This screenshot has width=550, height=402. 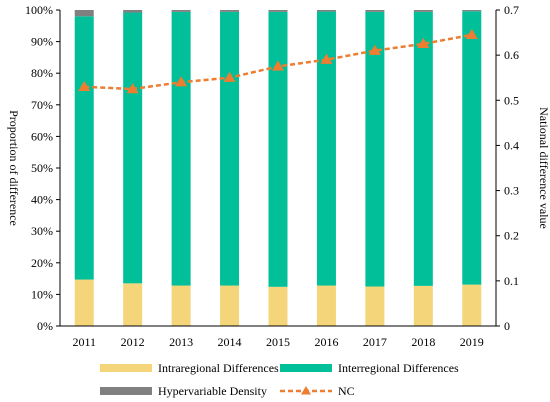 What do you see at coordinates (511, 236) in the screenshot?
I see `right-tick-label: 0.2` at bounding box center [511, 236].